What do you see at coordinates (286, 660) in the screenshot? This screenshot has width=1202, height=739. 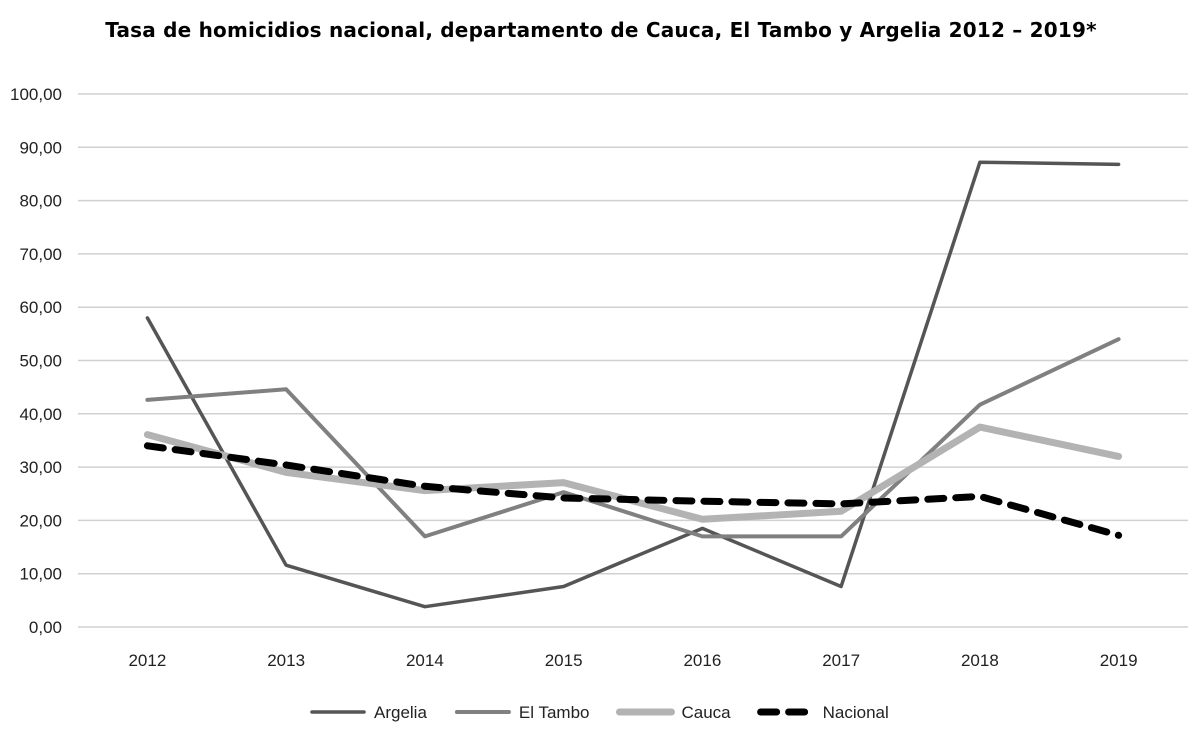 I see `x-tick-label: 2013` at bounding box center [286, 660].